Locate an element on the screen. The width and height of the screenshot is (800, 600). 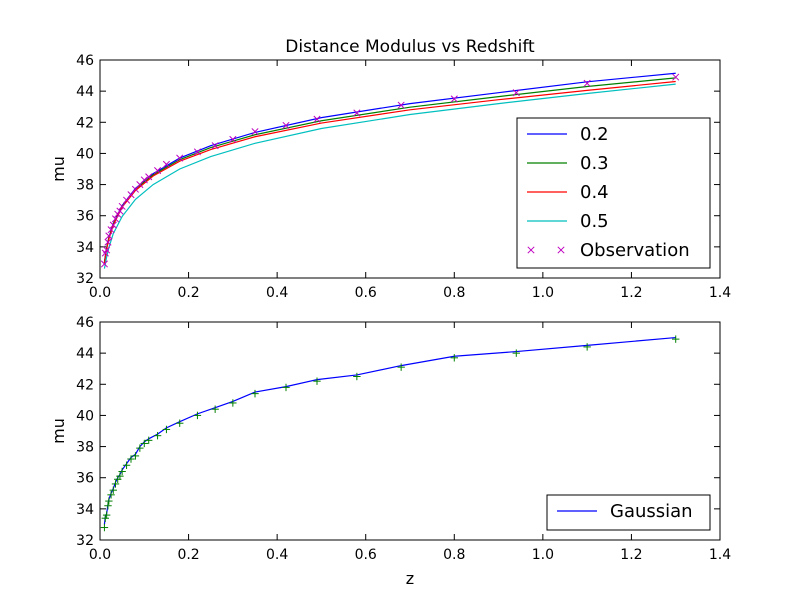
legend-label: 0.4 is located at coordinates (594, 192).